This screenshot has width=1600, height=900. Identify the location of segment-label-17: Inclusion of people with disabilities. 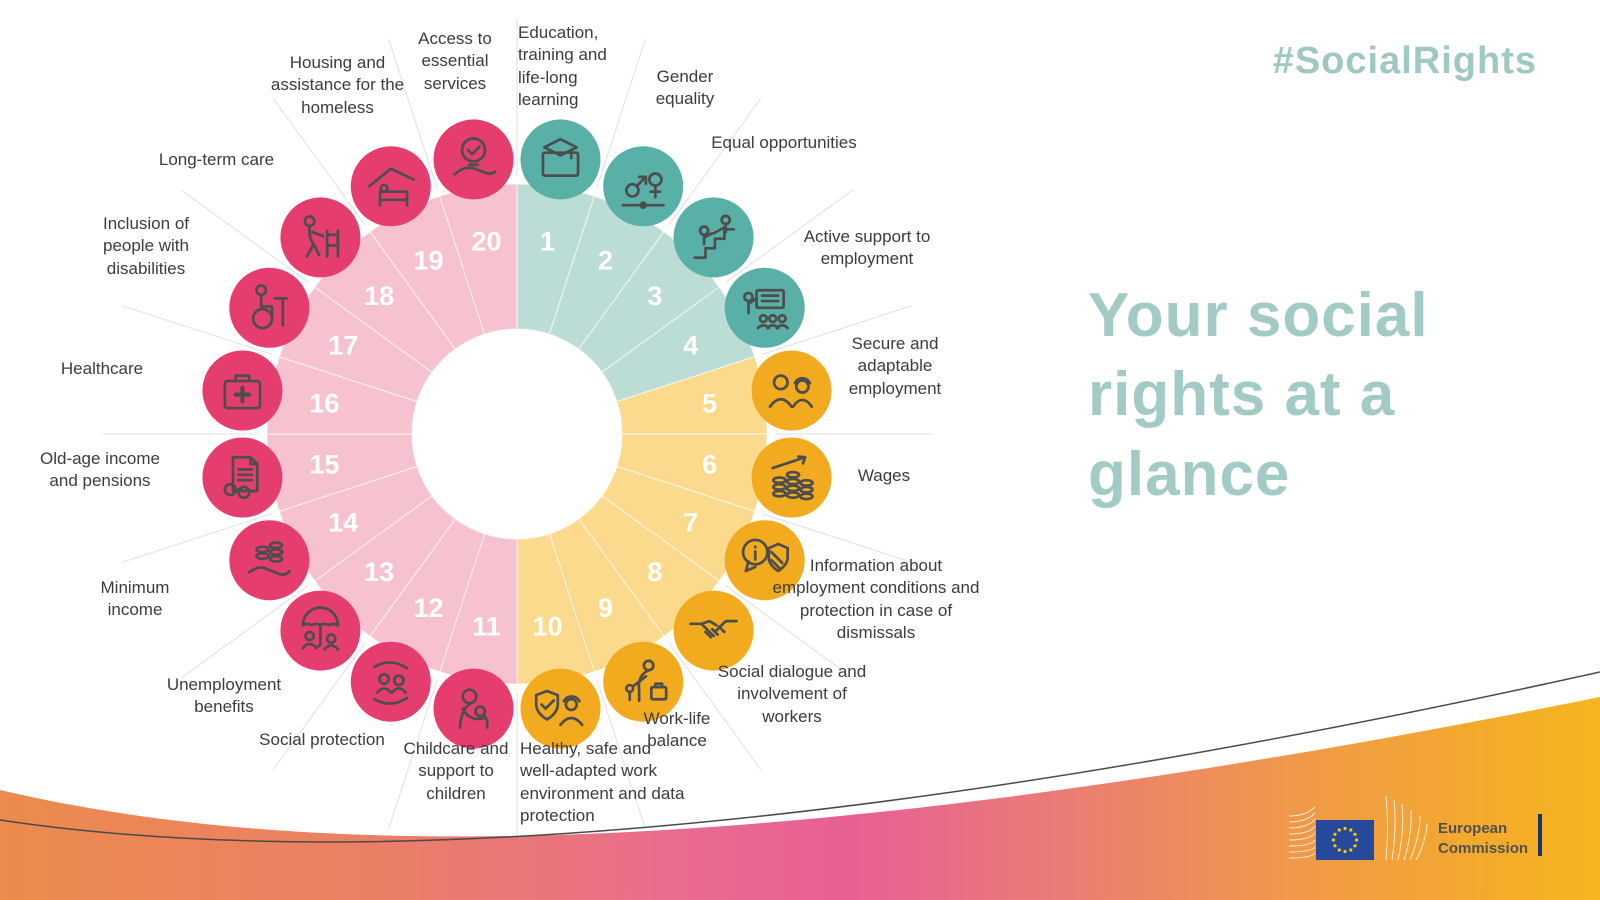
(145, 246).